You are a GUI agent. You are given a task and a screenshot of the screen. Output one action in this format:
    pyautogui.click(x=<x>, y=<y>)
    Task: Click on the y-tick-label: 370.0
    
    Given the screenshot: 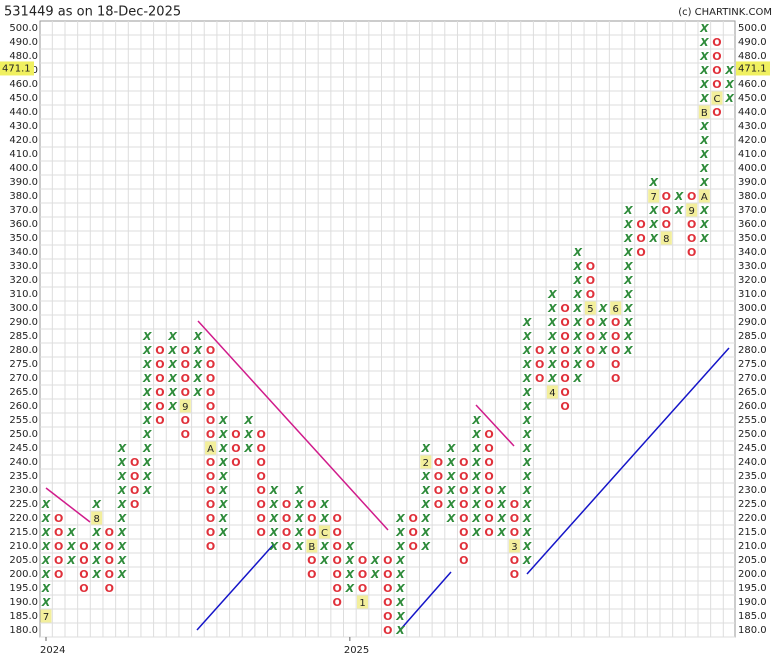 What is the action you would take?
    pyautogui.click(x=23, y=210)
    